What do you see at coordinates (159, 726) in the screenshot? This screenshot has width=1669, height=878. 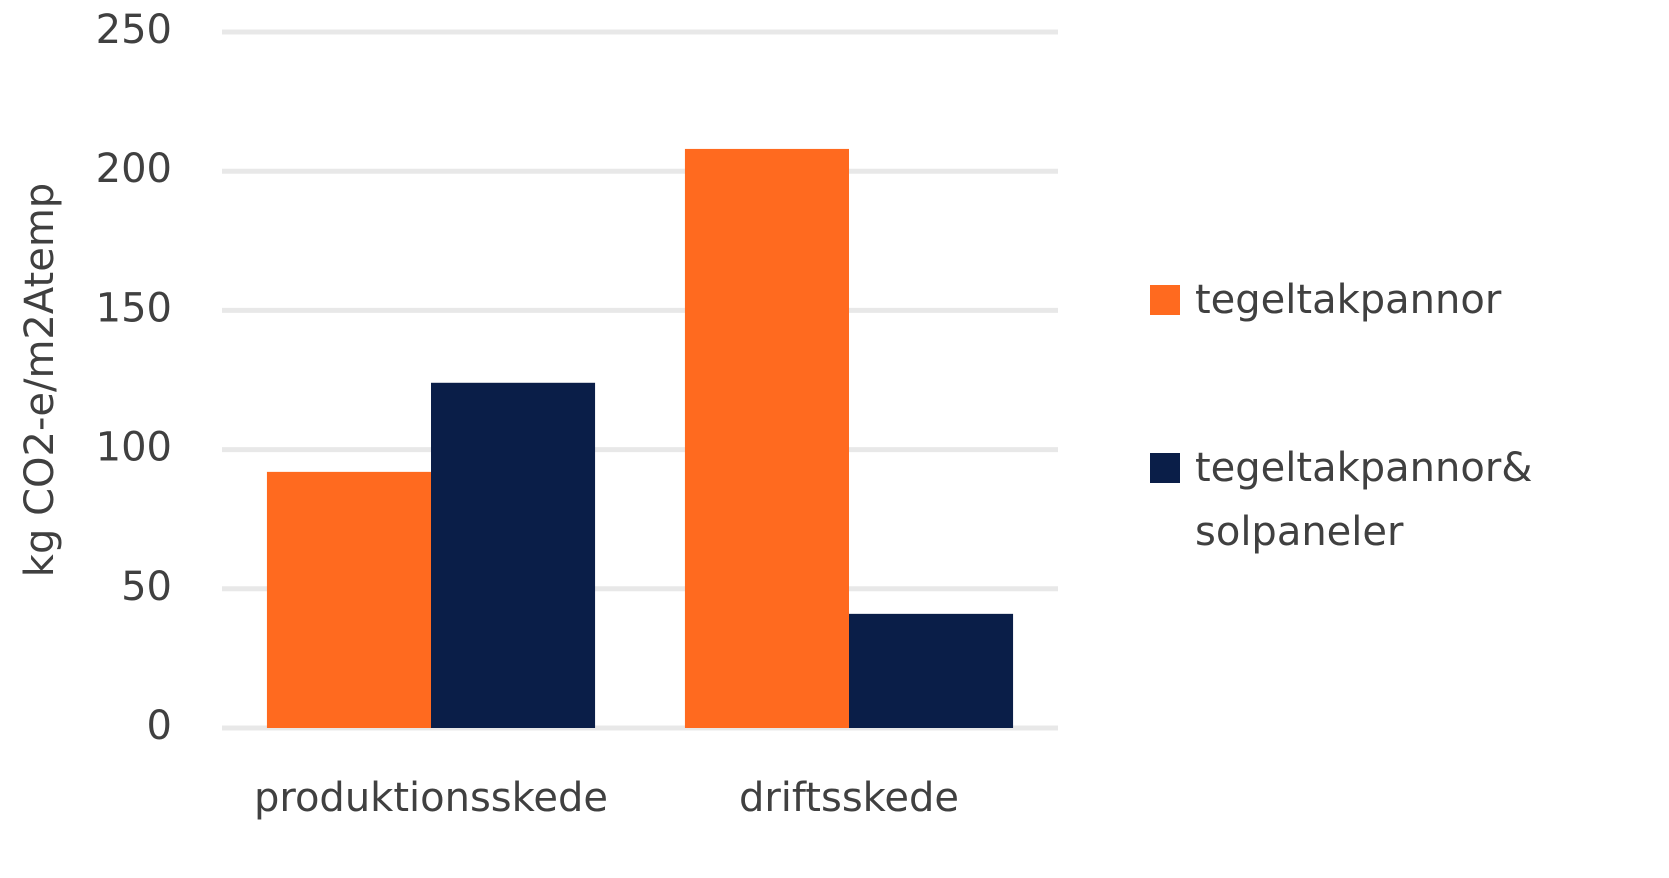 I see `y-tick-label: 0` at bounding box center [159, 726].